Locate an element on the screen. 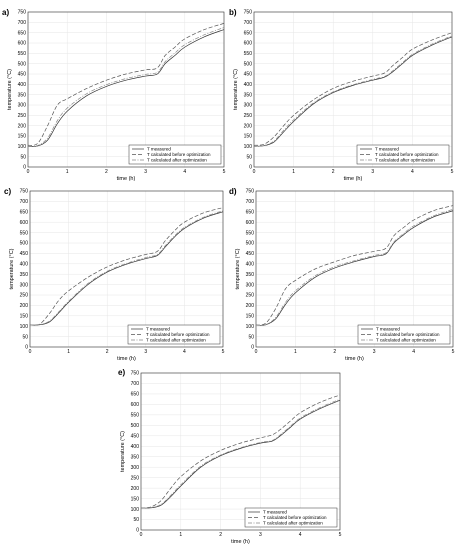 This screenshot has height=550, width=456. y-tick-label: 250 is located at coordinates (248, 116).